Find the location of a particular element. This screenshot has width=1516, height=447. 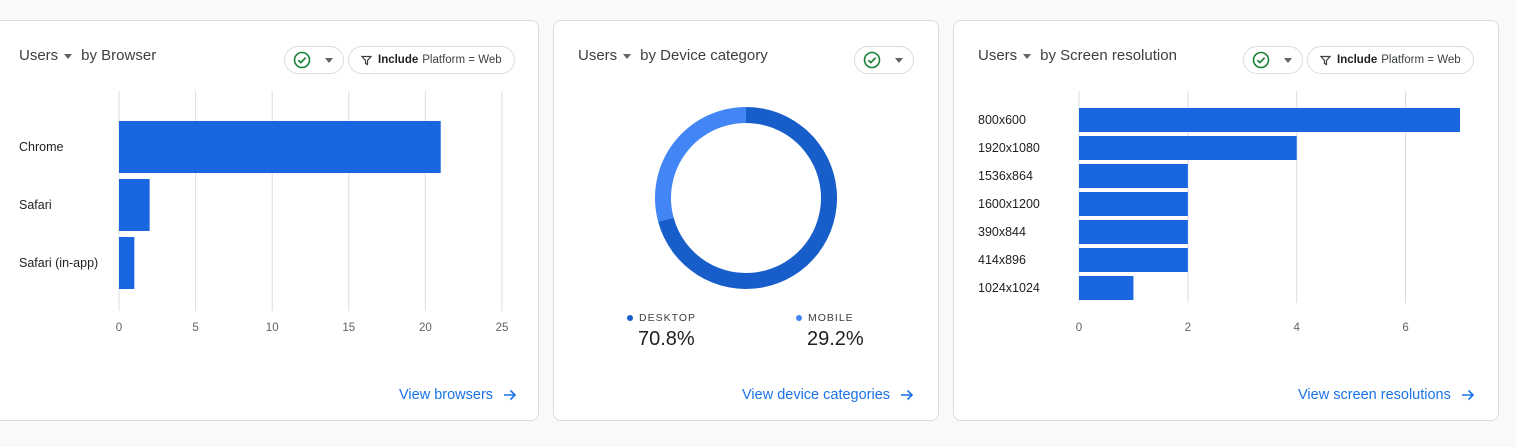

category-label: 1600x1200 is located at coordinates (1009, 204).